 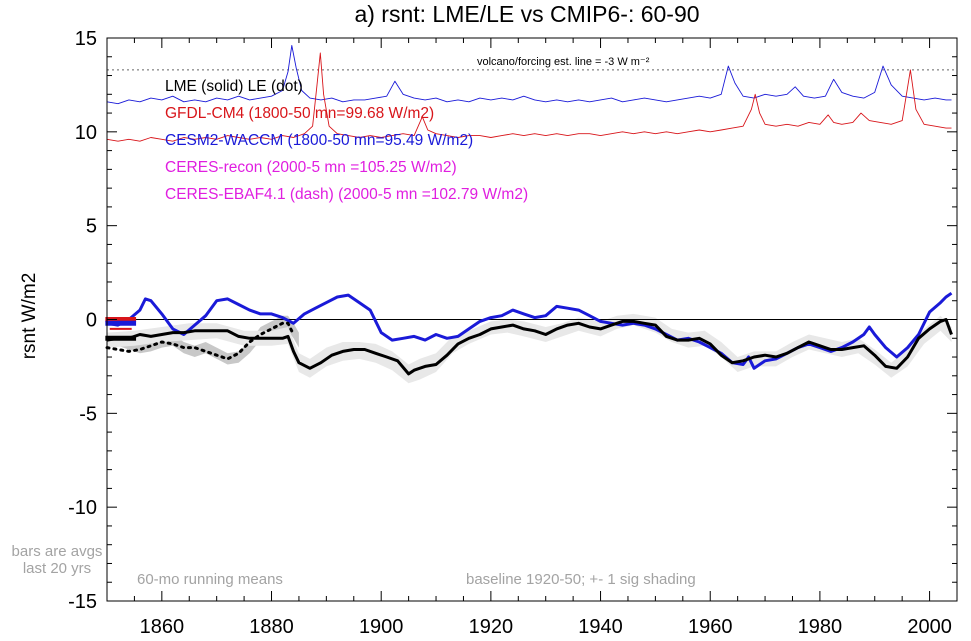 I want to click on y-tick-label: 5, so click(x=91, y=227).